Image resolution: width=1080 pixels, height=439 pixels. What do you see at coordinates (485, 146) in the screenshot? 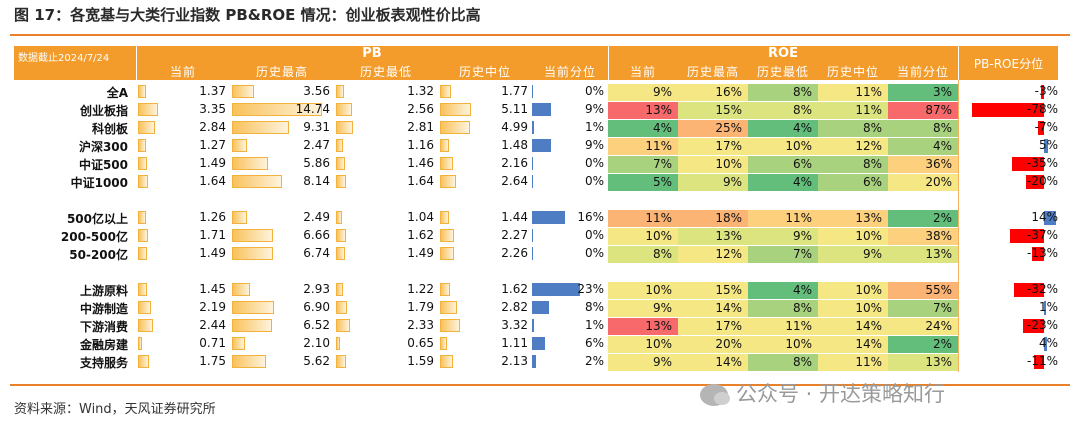
I see `pb-cell: 1.48` at bounding box center [485, 146].